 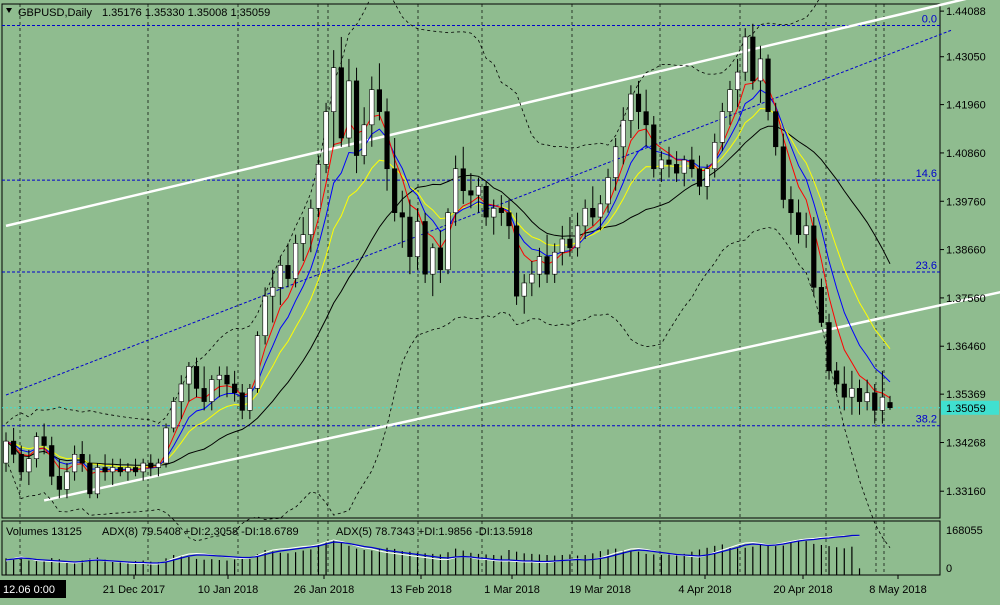 I want to click on time-cursor-badge, so click(x=33, y=589).